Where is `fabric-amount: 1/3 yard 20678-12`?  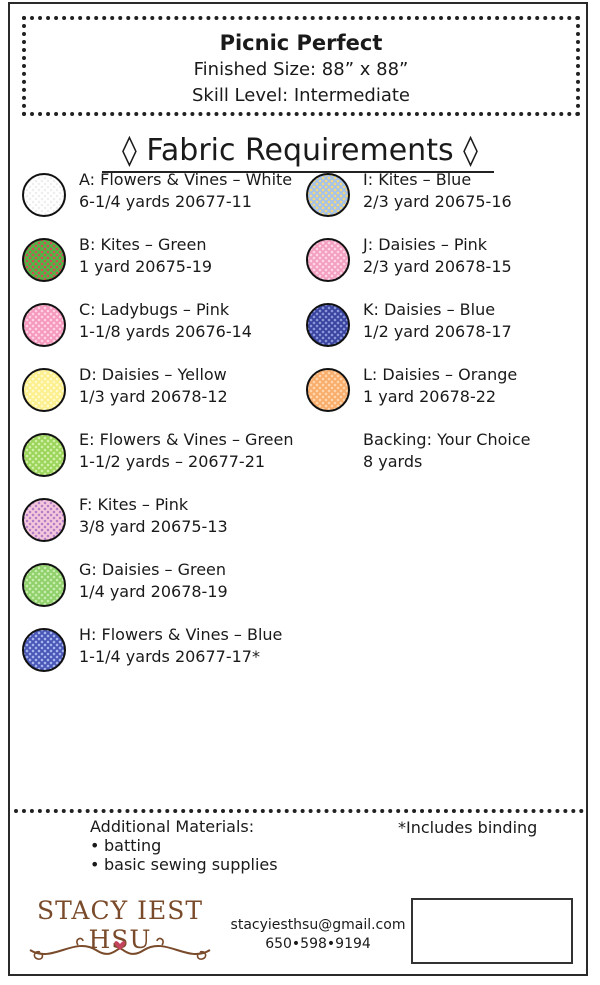
fabric-amount: 1/3 yard 20678-12 is located at coordinates (153, 396).